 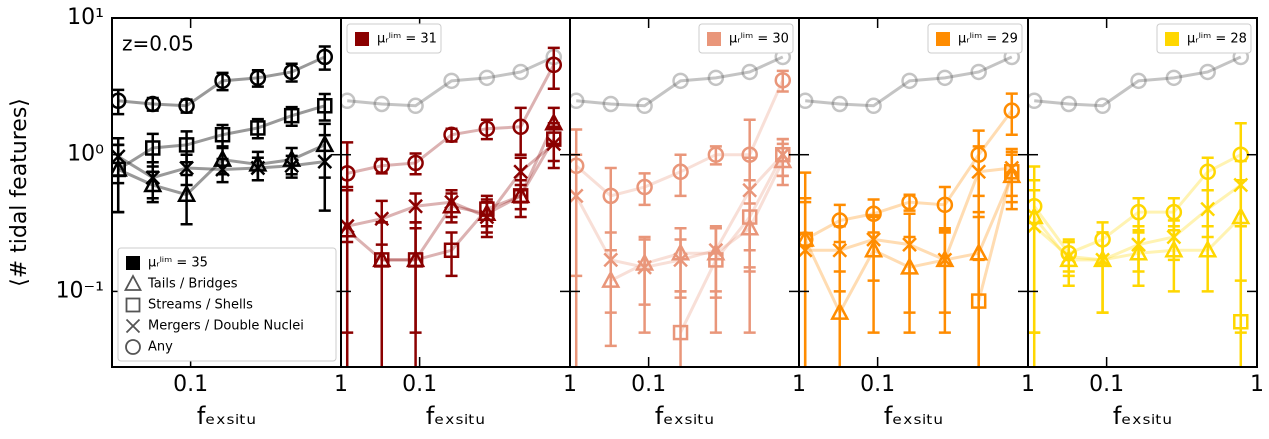 I want to click on legend-label: μᵣˡⁱᵐ = 35, so click(x=178, y=263).